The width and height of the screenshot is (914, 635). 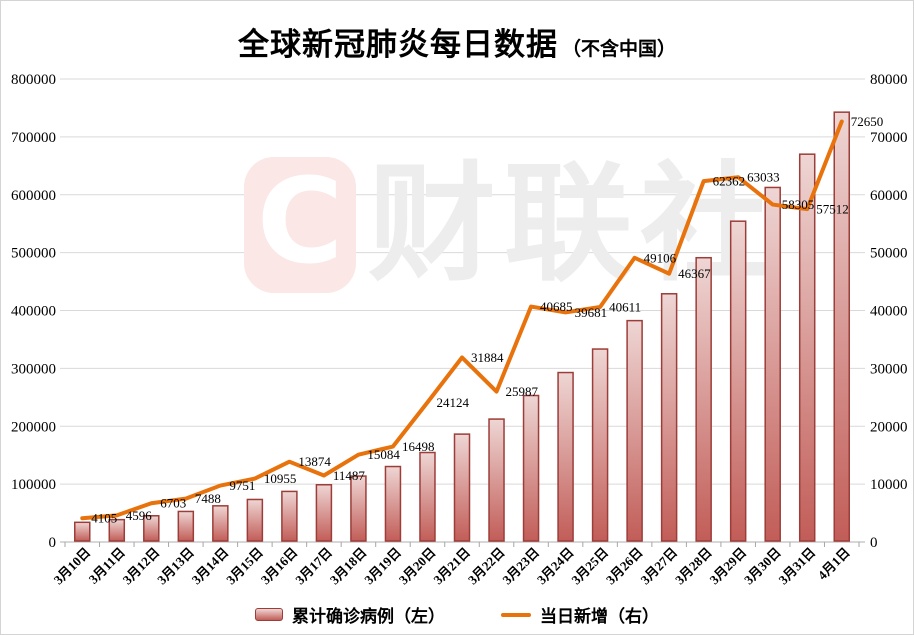 What do you see at coordinates (738, 381) in the screenshot?
I see `bar-3月29日` at bounding box center [738, 381].